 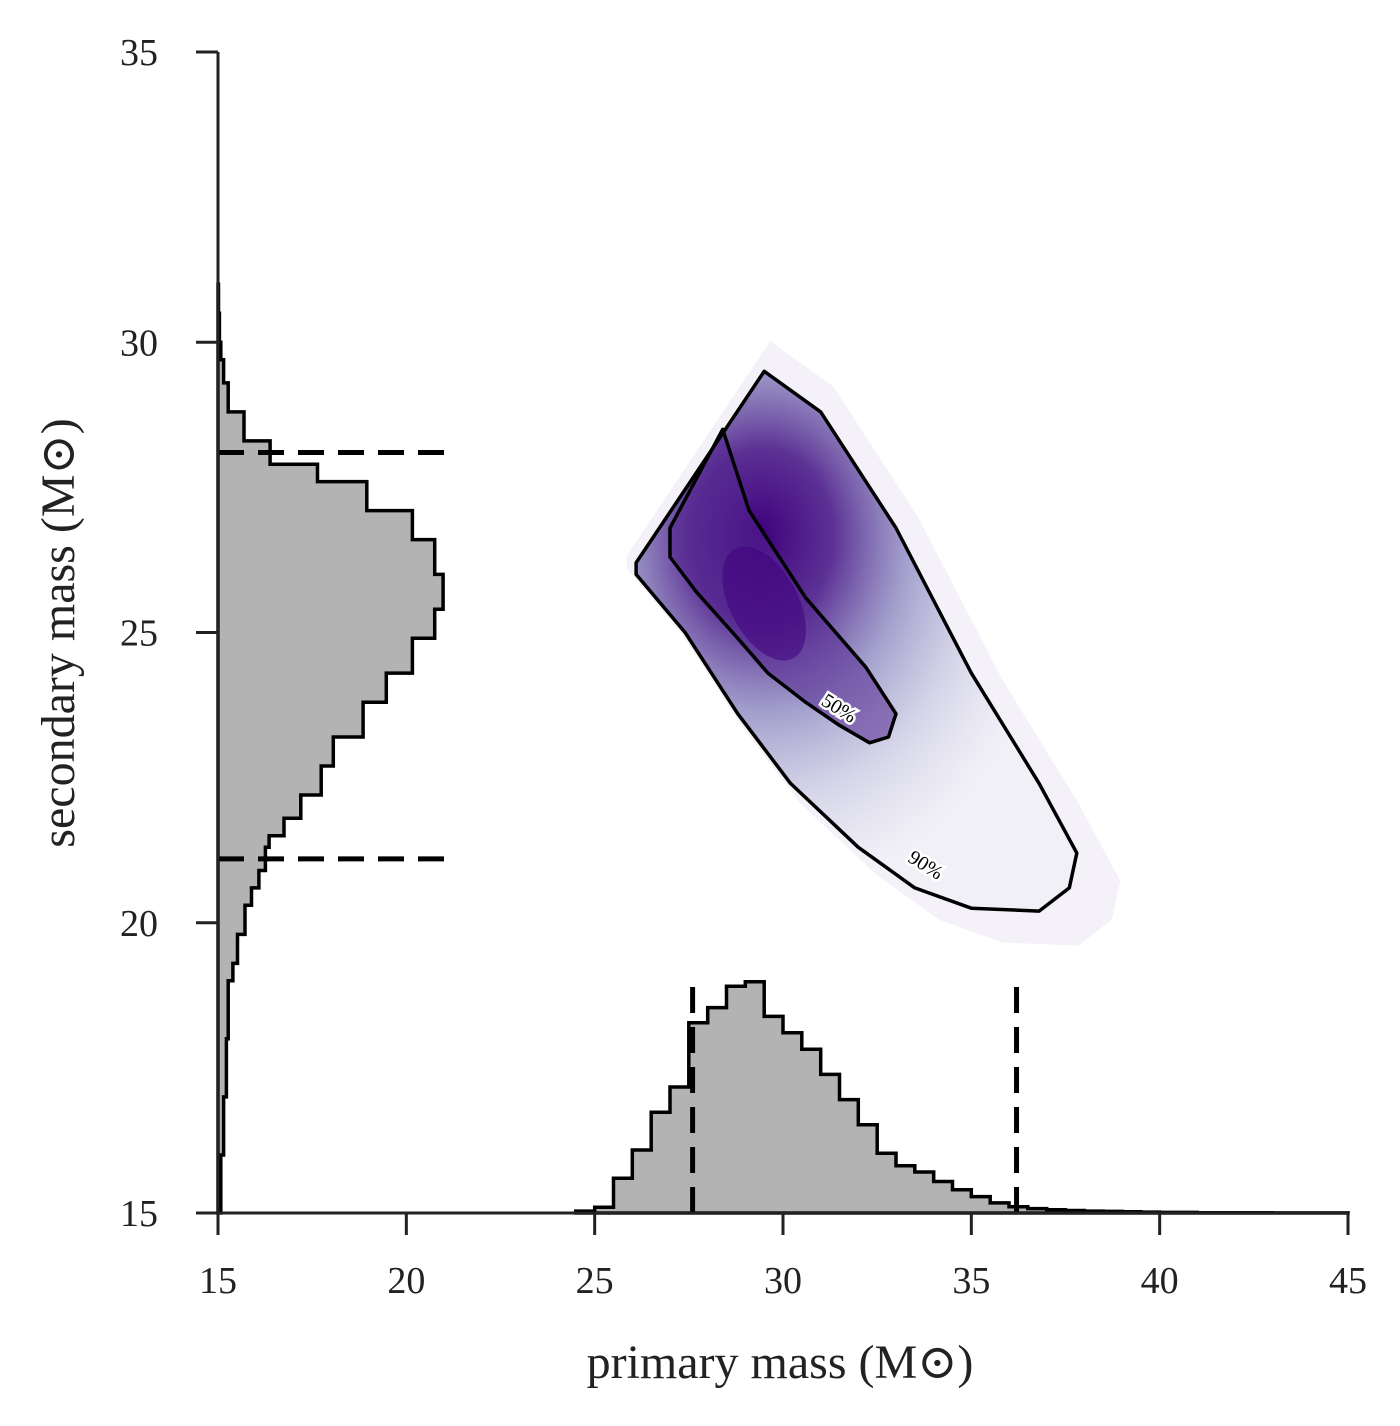 What do you see at coordinates (139, 343) in the screenshot?
I see `y-tick-label: 30` at bounding box center [139, 343].